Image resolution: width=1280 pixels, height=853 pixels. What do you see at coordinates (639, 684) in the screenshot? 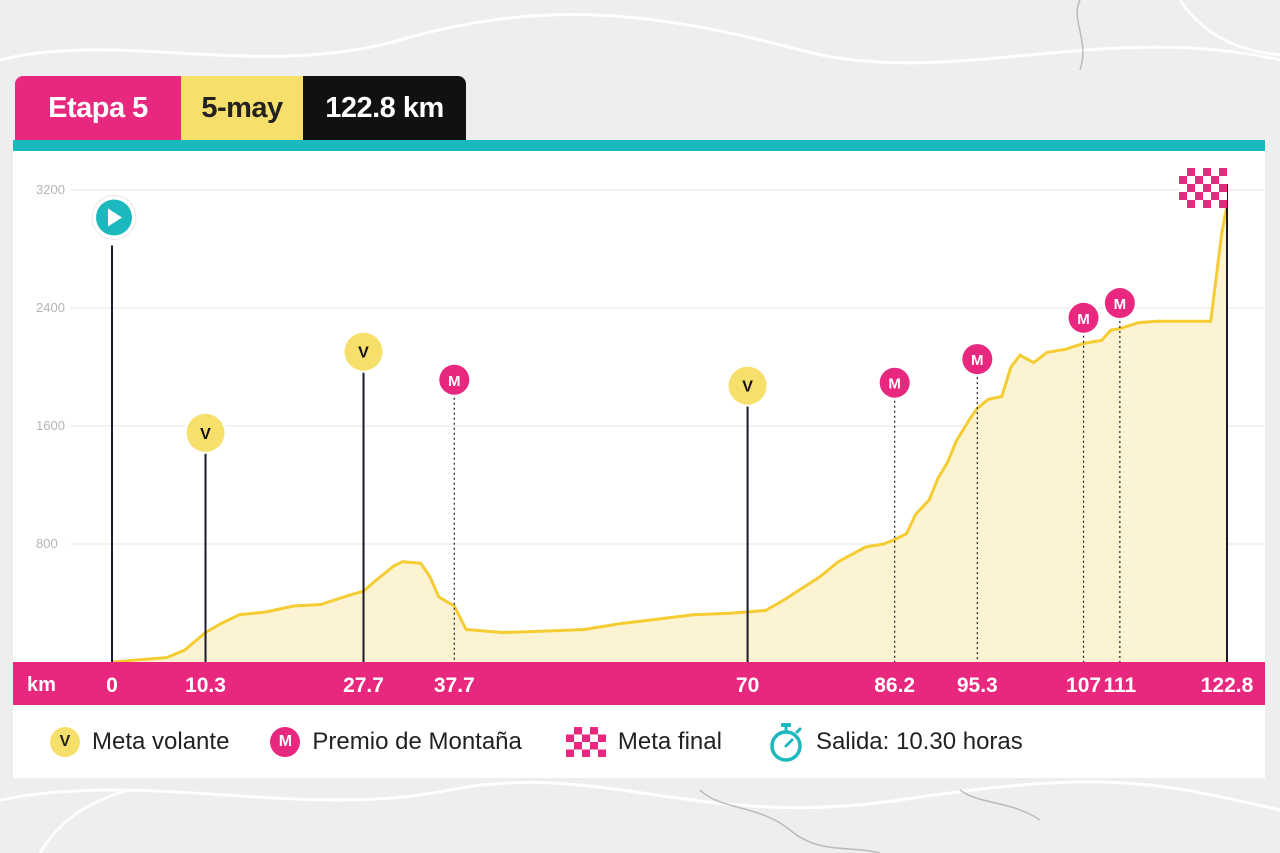
I see `km-axis-bar` at bounding box center [639, 684].